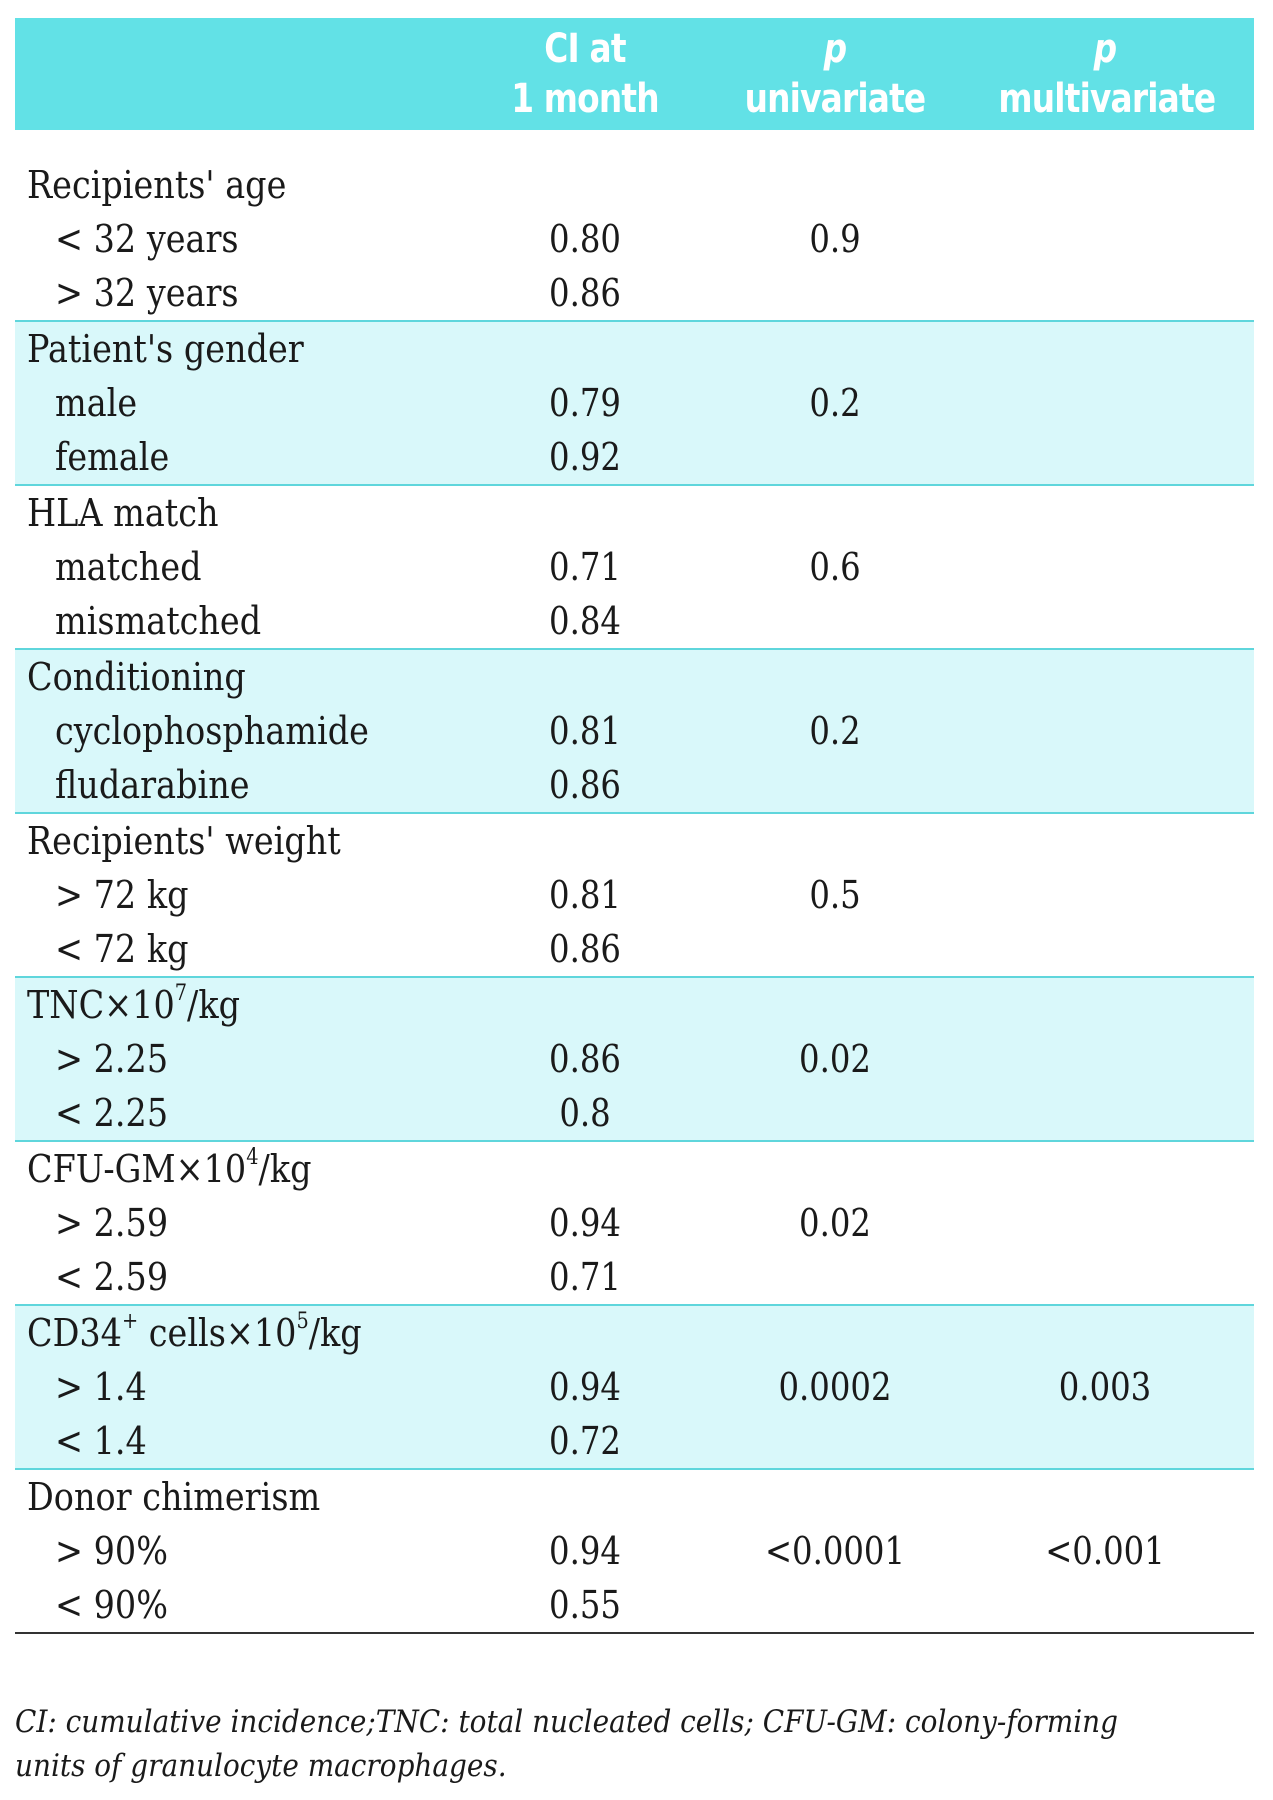 Image resolution: width=1273 pixels, height=1800 pixels. Describe the element at coordinates (1105, 49) in the screenshot. I see `header-pm-line1: p` at that location.